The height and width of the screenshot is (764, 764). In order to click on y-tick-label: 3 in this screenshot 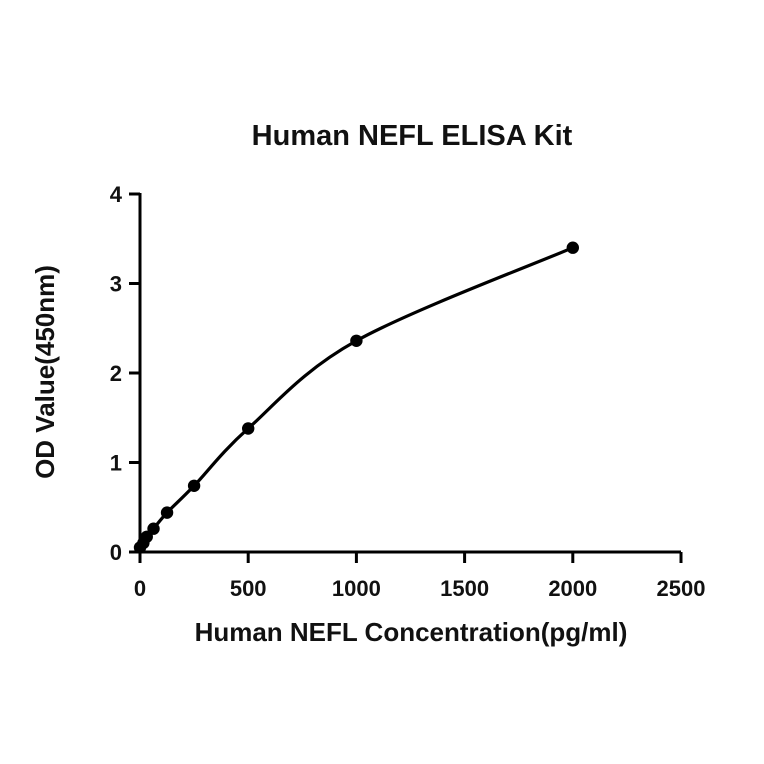, I will do `click(116, 284)`.